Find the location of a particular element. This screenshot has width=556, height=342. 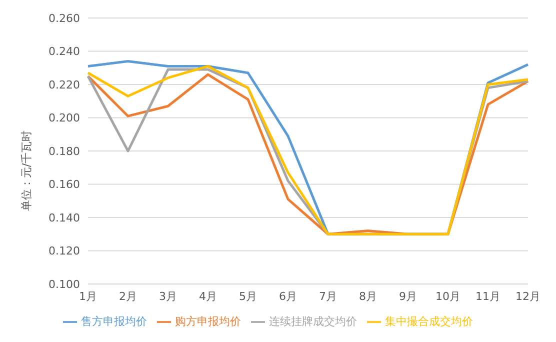

x-tick-label: 3月 is located at coordinates (168, 296).